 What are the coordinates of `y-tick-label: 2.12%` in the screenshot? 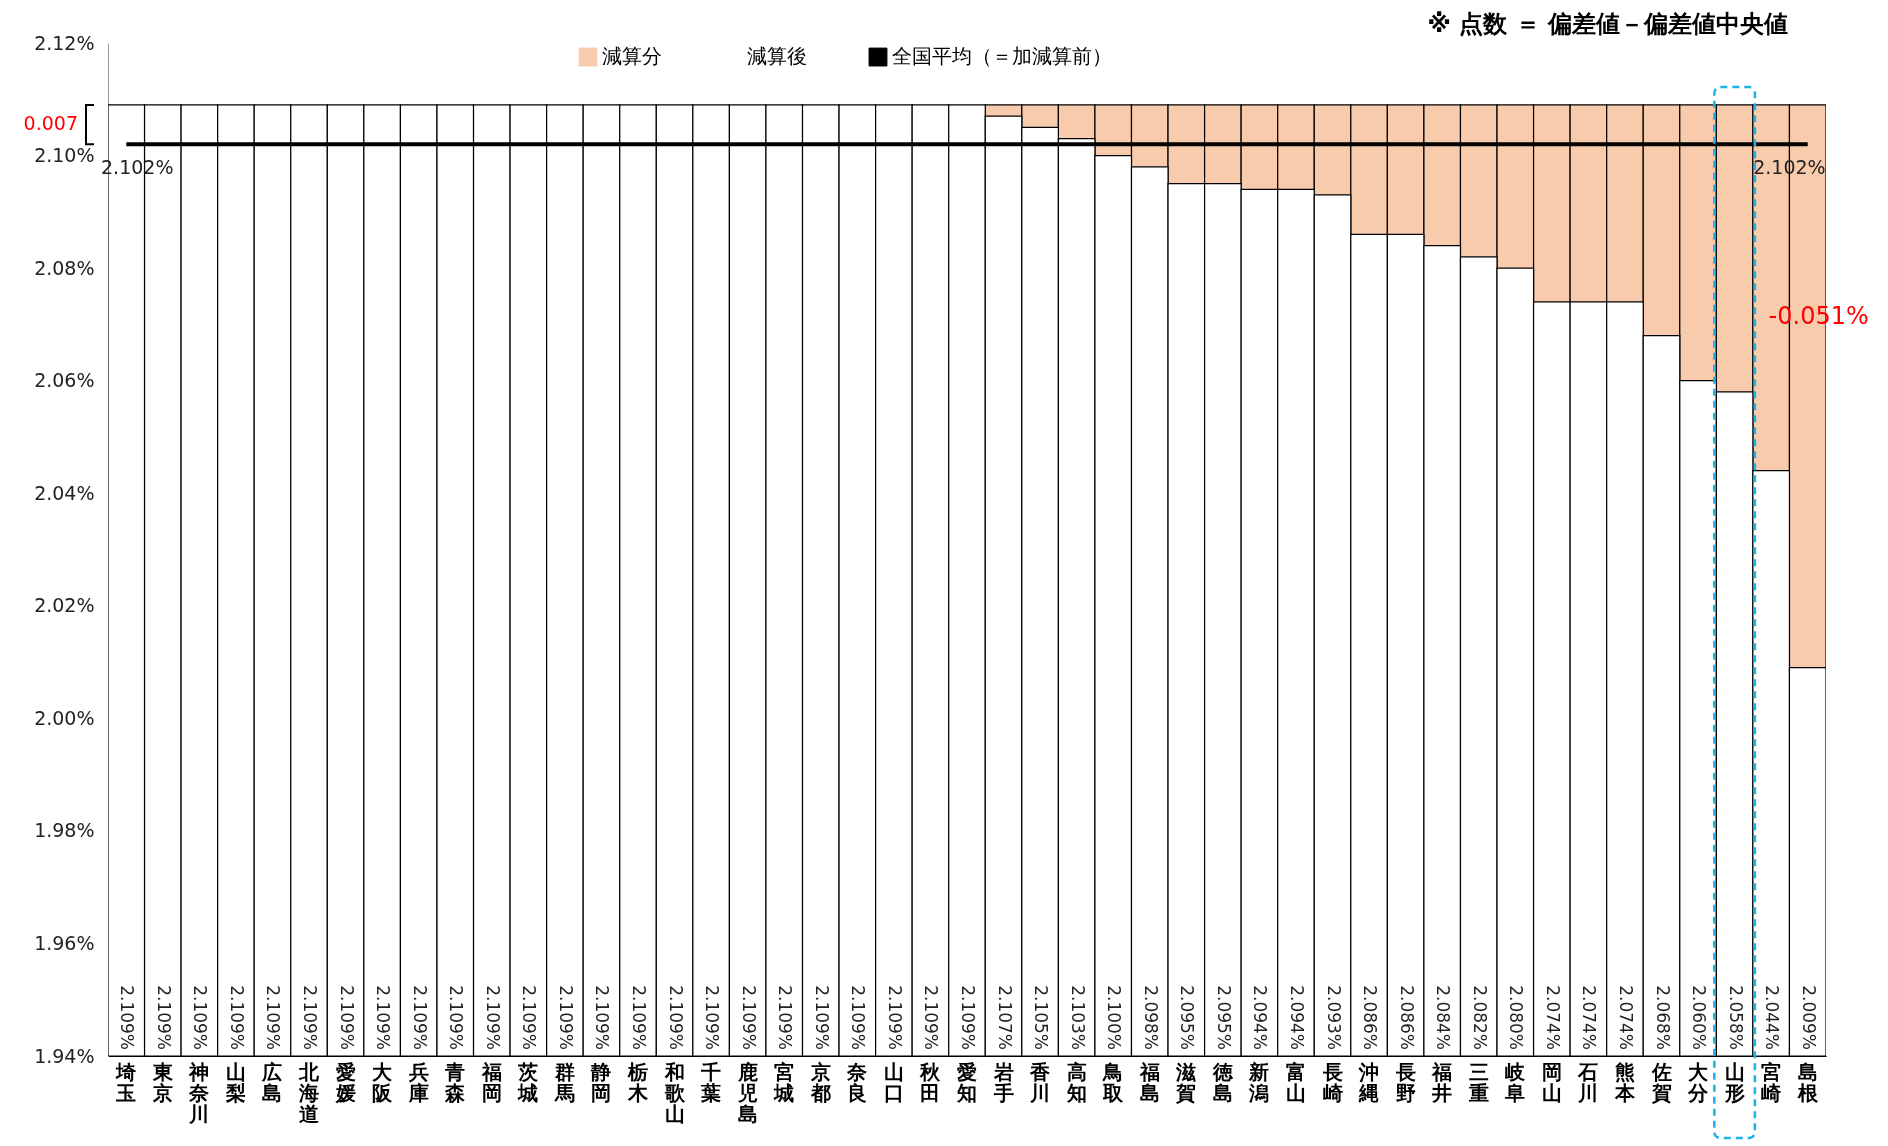 It's located at (64, 42).